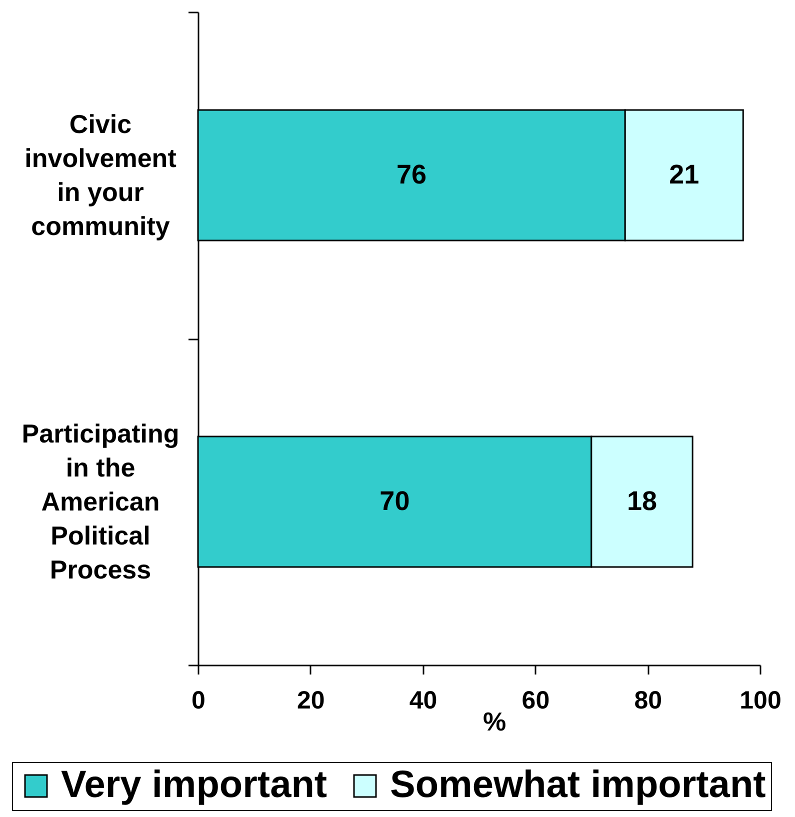  What do you see at coordinates (642, 501) in the screenshot?
I see `data-label: 18` at bounding box center [642, 501].